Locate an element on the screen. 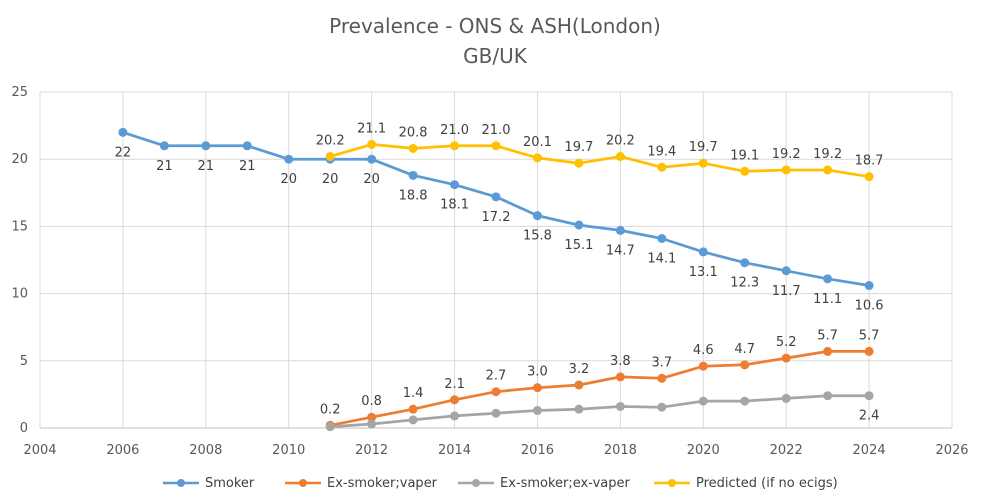  legend-item-ex-smoker-ex-vaper: Ex-smoker;ex-vaper is located at coordinates (544, 483).